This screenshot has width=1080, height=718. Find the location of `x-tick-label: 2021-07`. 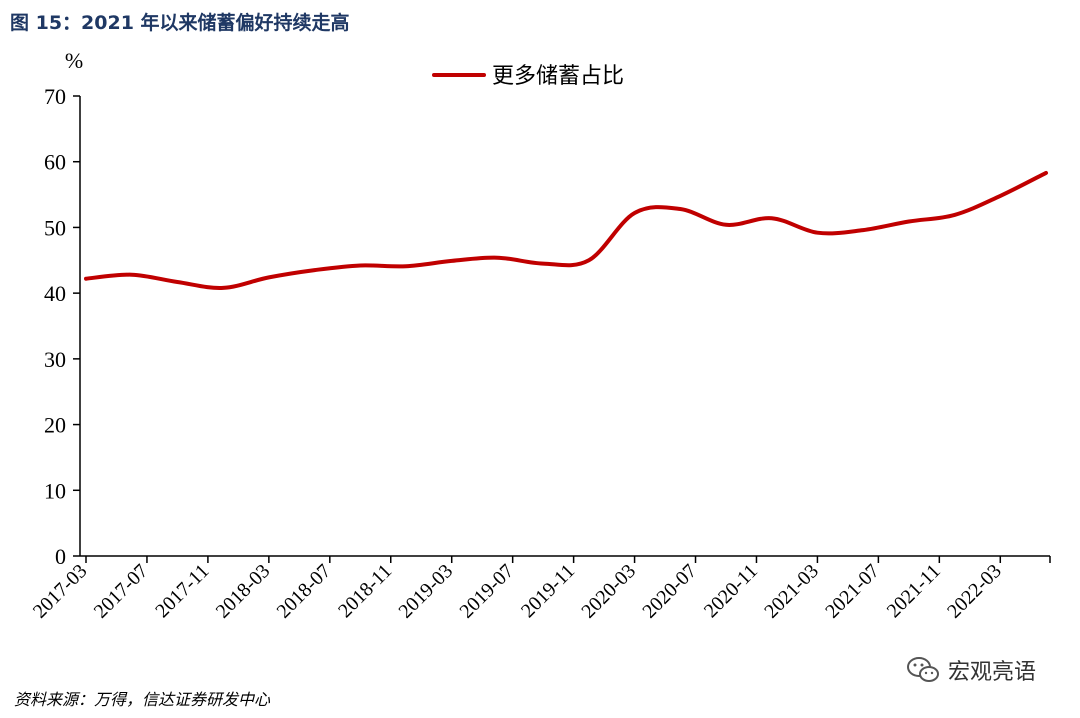

x-tick-label: 2021-07 is located at coordinates (852, 591).